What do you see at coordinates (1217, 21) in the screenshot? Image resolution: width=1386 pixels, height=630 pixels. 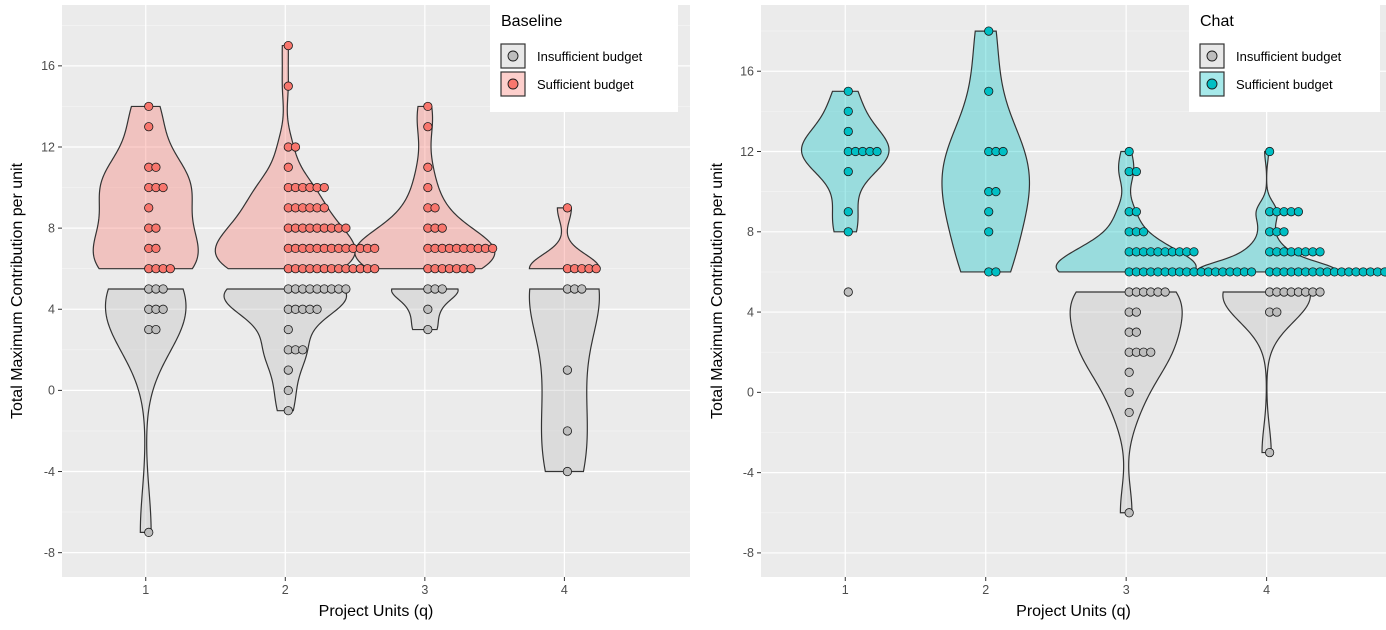 I see `right-legend-title: Chat` at bounding box center [1217, 21].